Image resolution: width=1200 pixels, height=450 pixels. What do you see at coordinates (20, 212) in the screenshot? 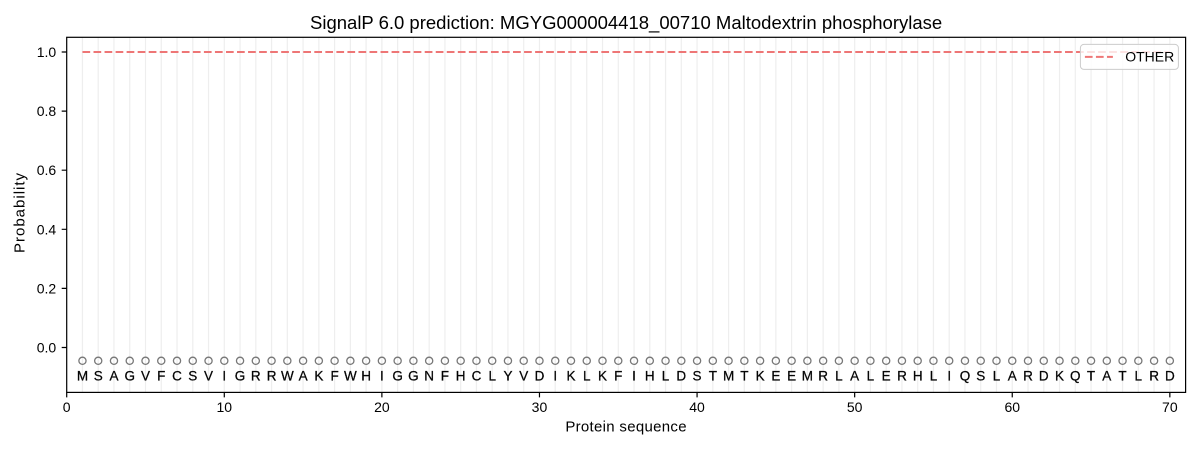
I see `svg-text: Probability` at bounding box center [20, 212].